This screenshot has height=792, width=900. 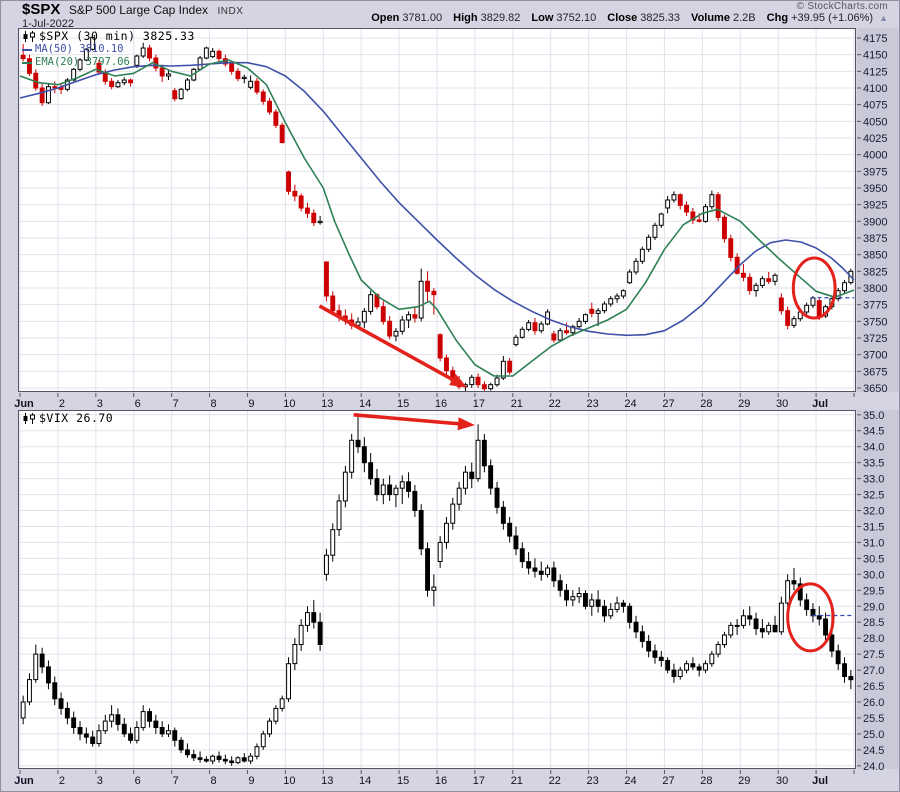 What do you see at coordinates (875, 39) in the screenshot?
I see `svg-text: 4175` at bounding box center [875, 39].